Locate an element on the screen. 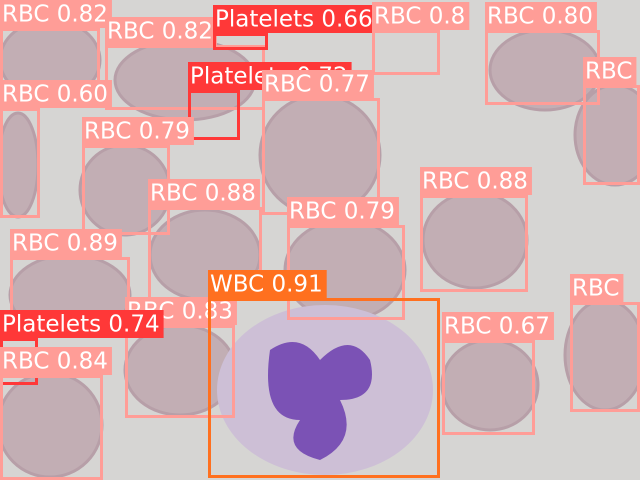  detection-label: Platelets 0.74 is located at coordinates (81, 325).